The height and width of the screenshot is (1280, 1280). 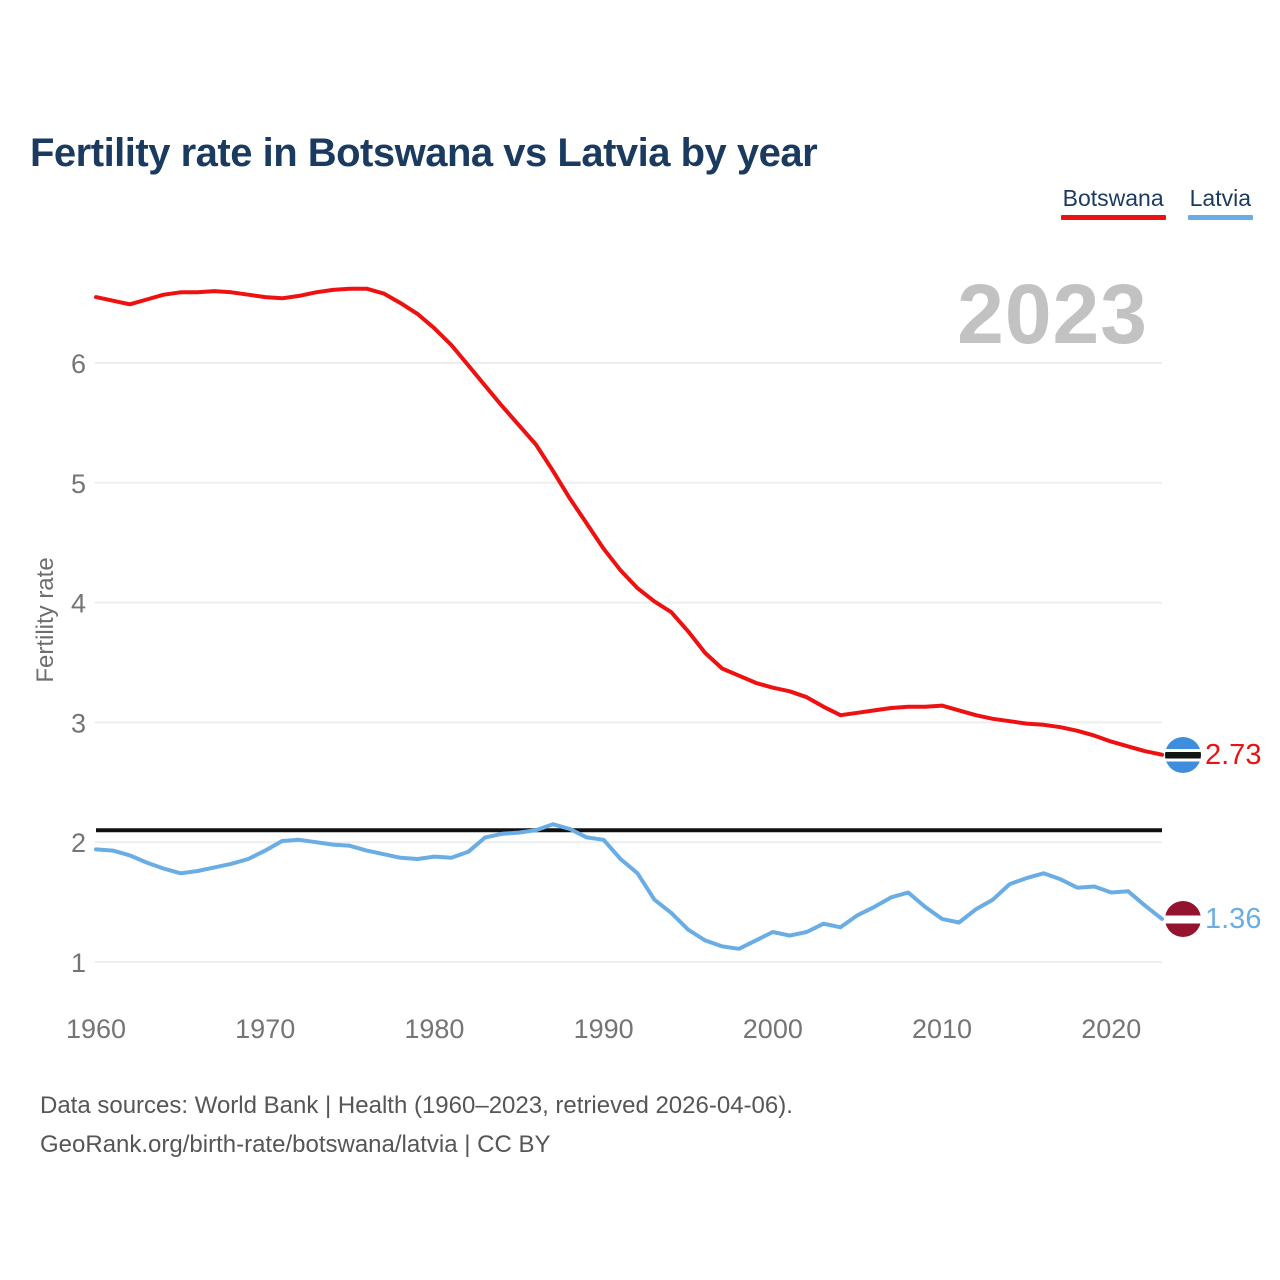 I want to click on x-tick-label-2000: 2000, so click(x=773, y=1029).